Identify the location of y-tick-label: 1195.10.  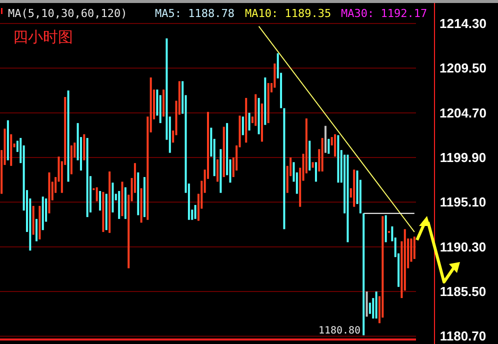
(463, 202).